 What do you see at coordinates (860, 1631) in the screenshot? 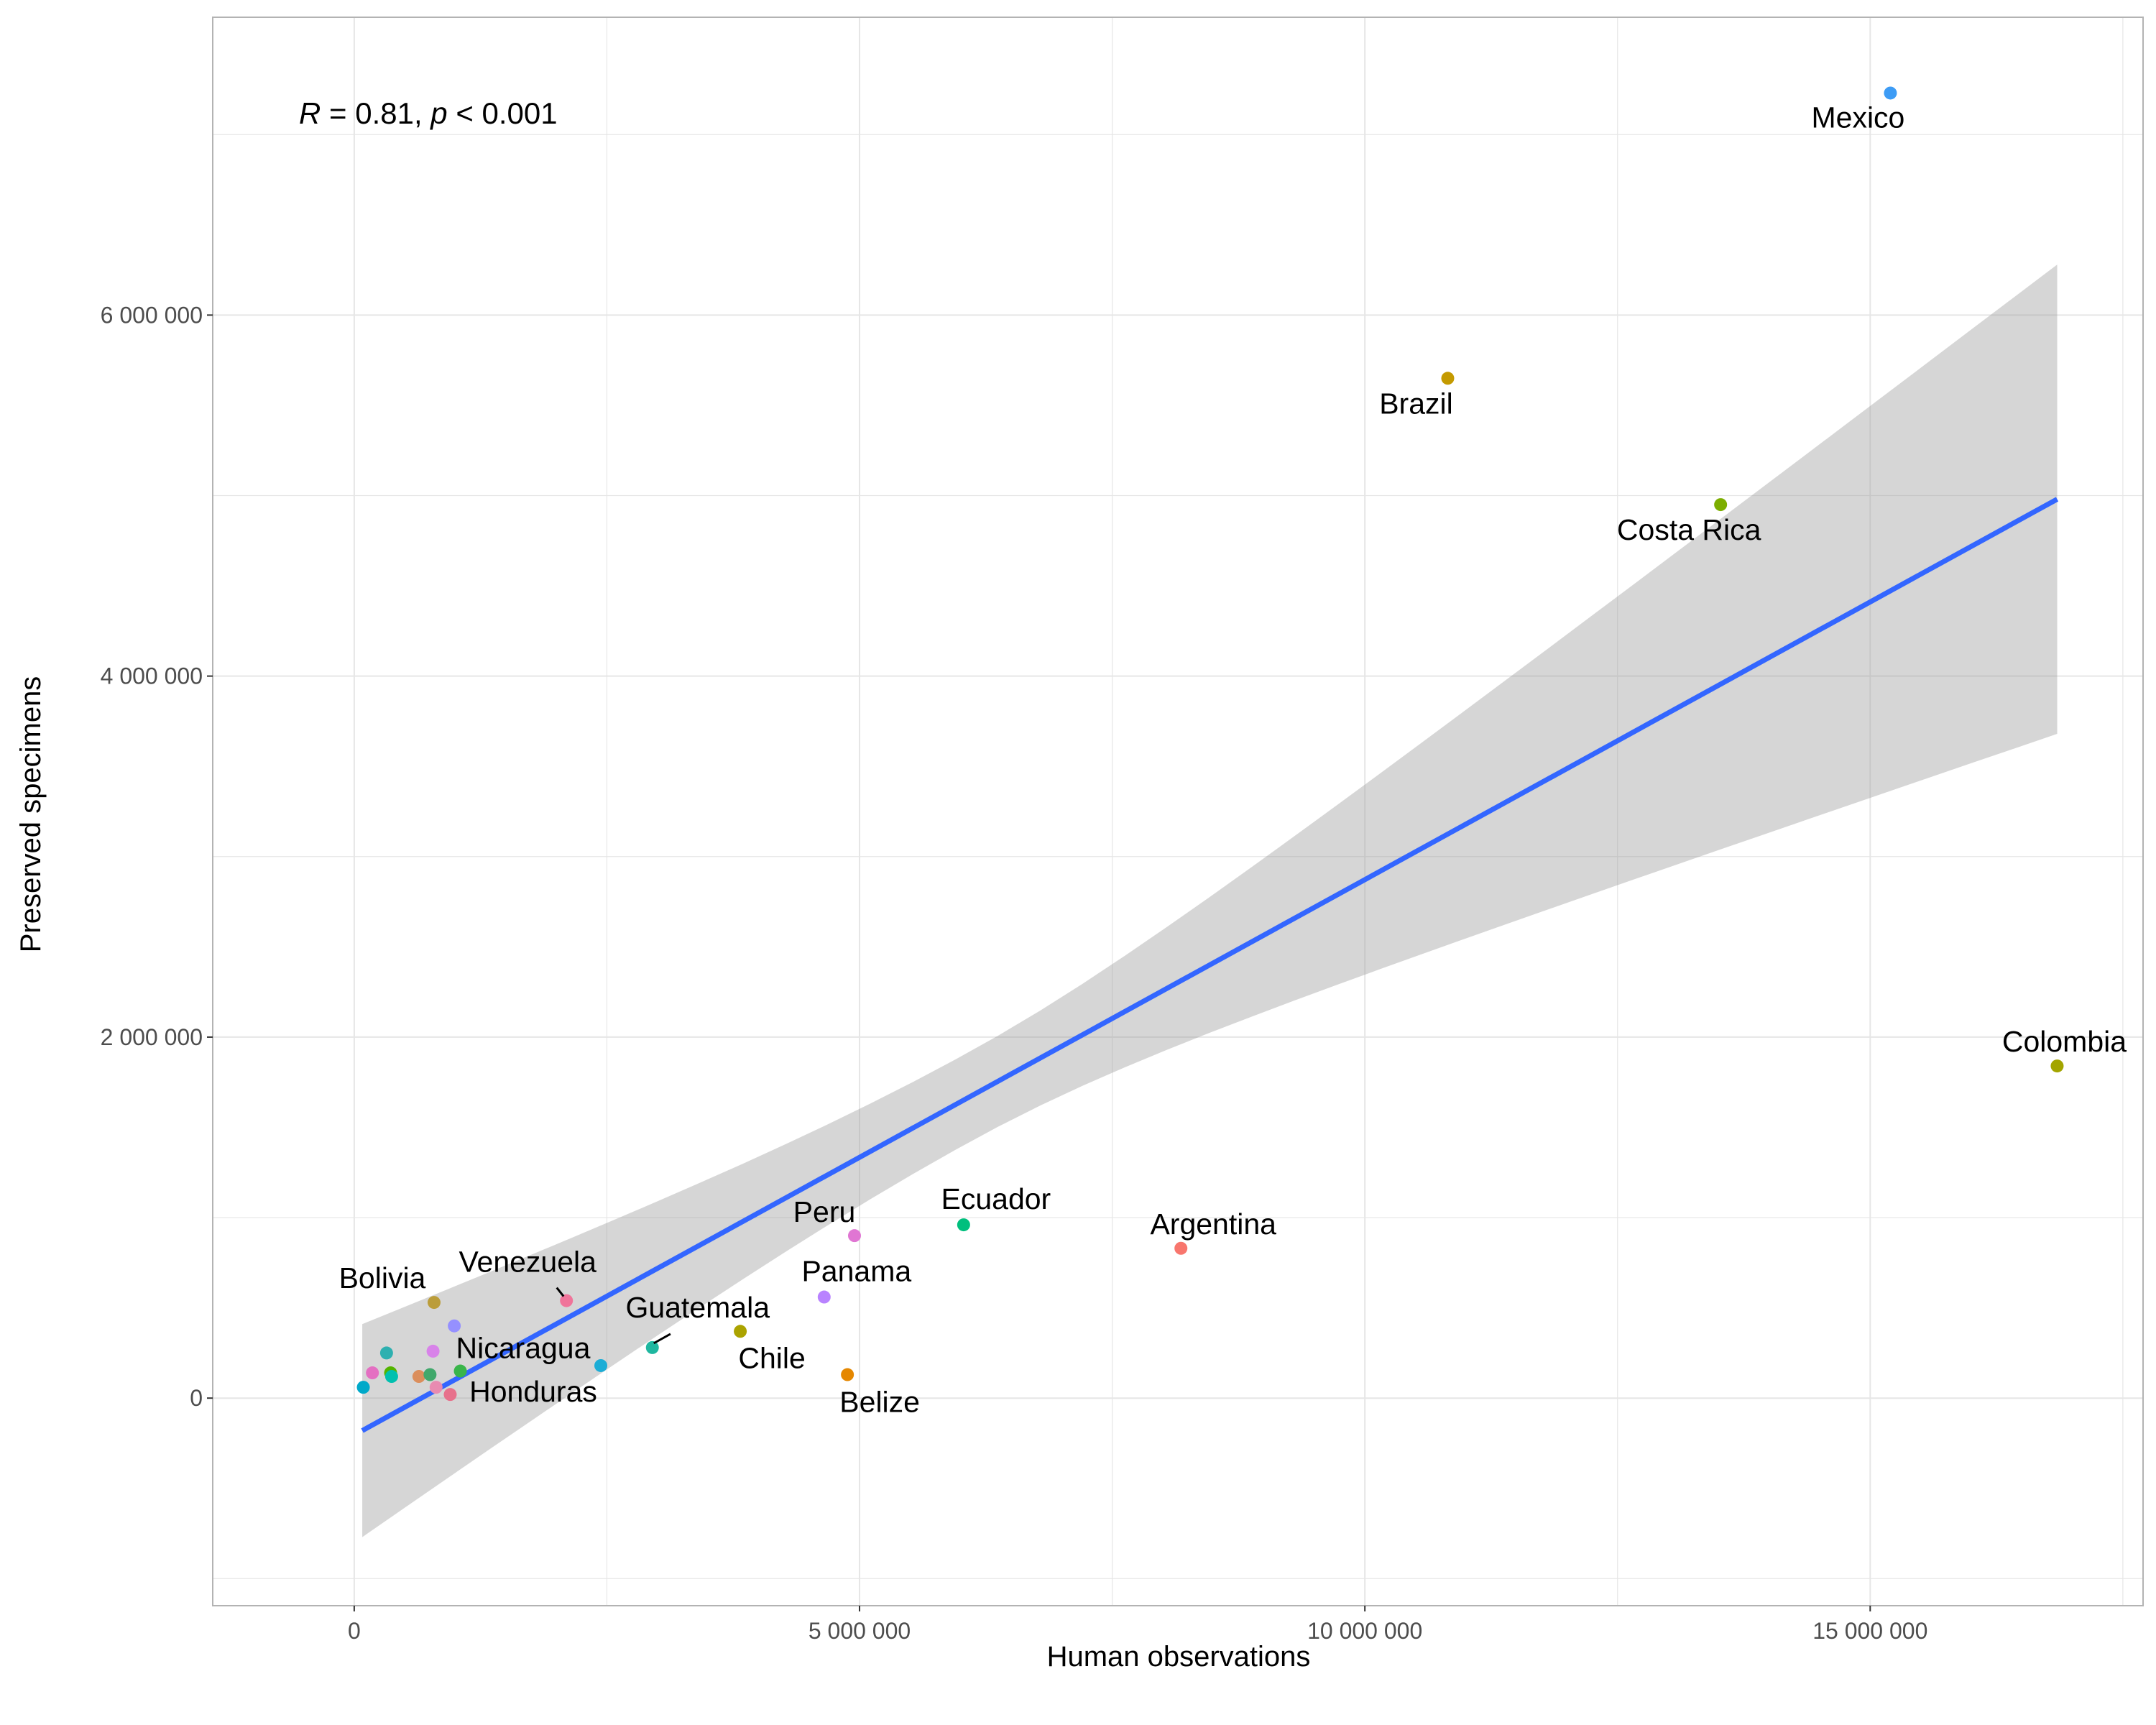
I see `x-tick-label: 5 000 000` at bounding box center [860, 1631].